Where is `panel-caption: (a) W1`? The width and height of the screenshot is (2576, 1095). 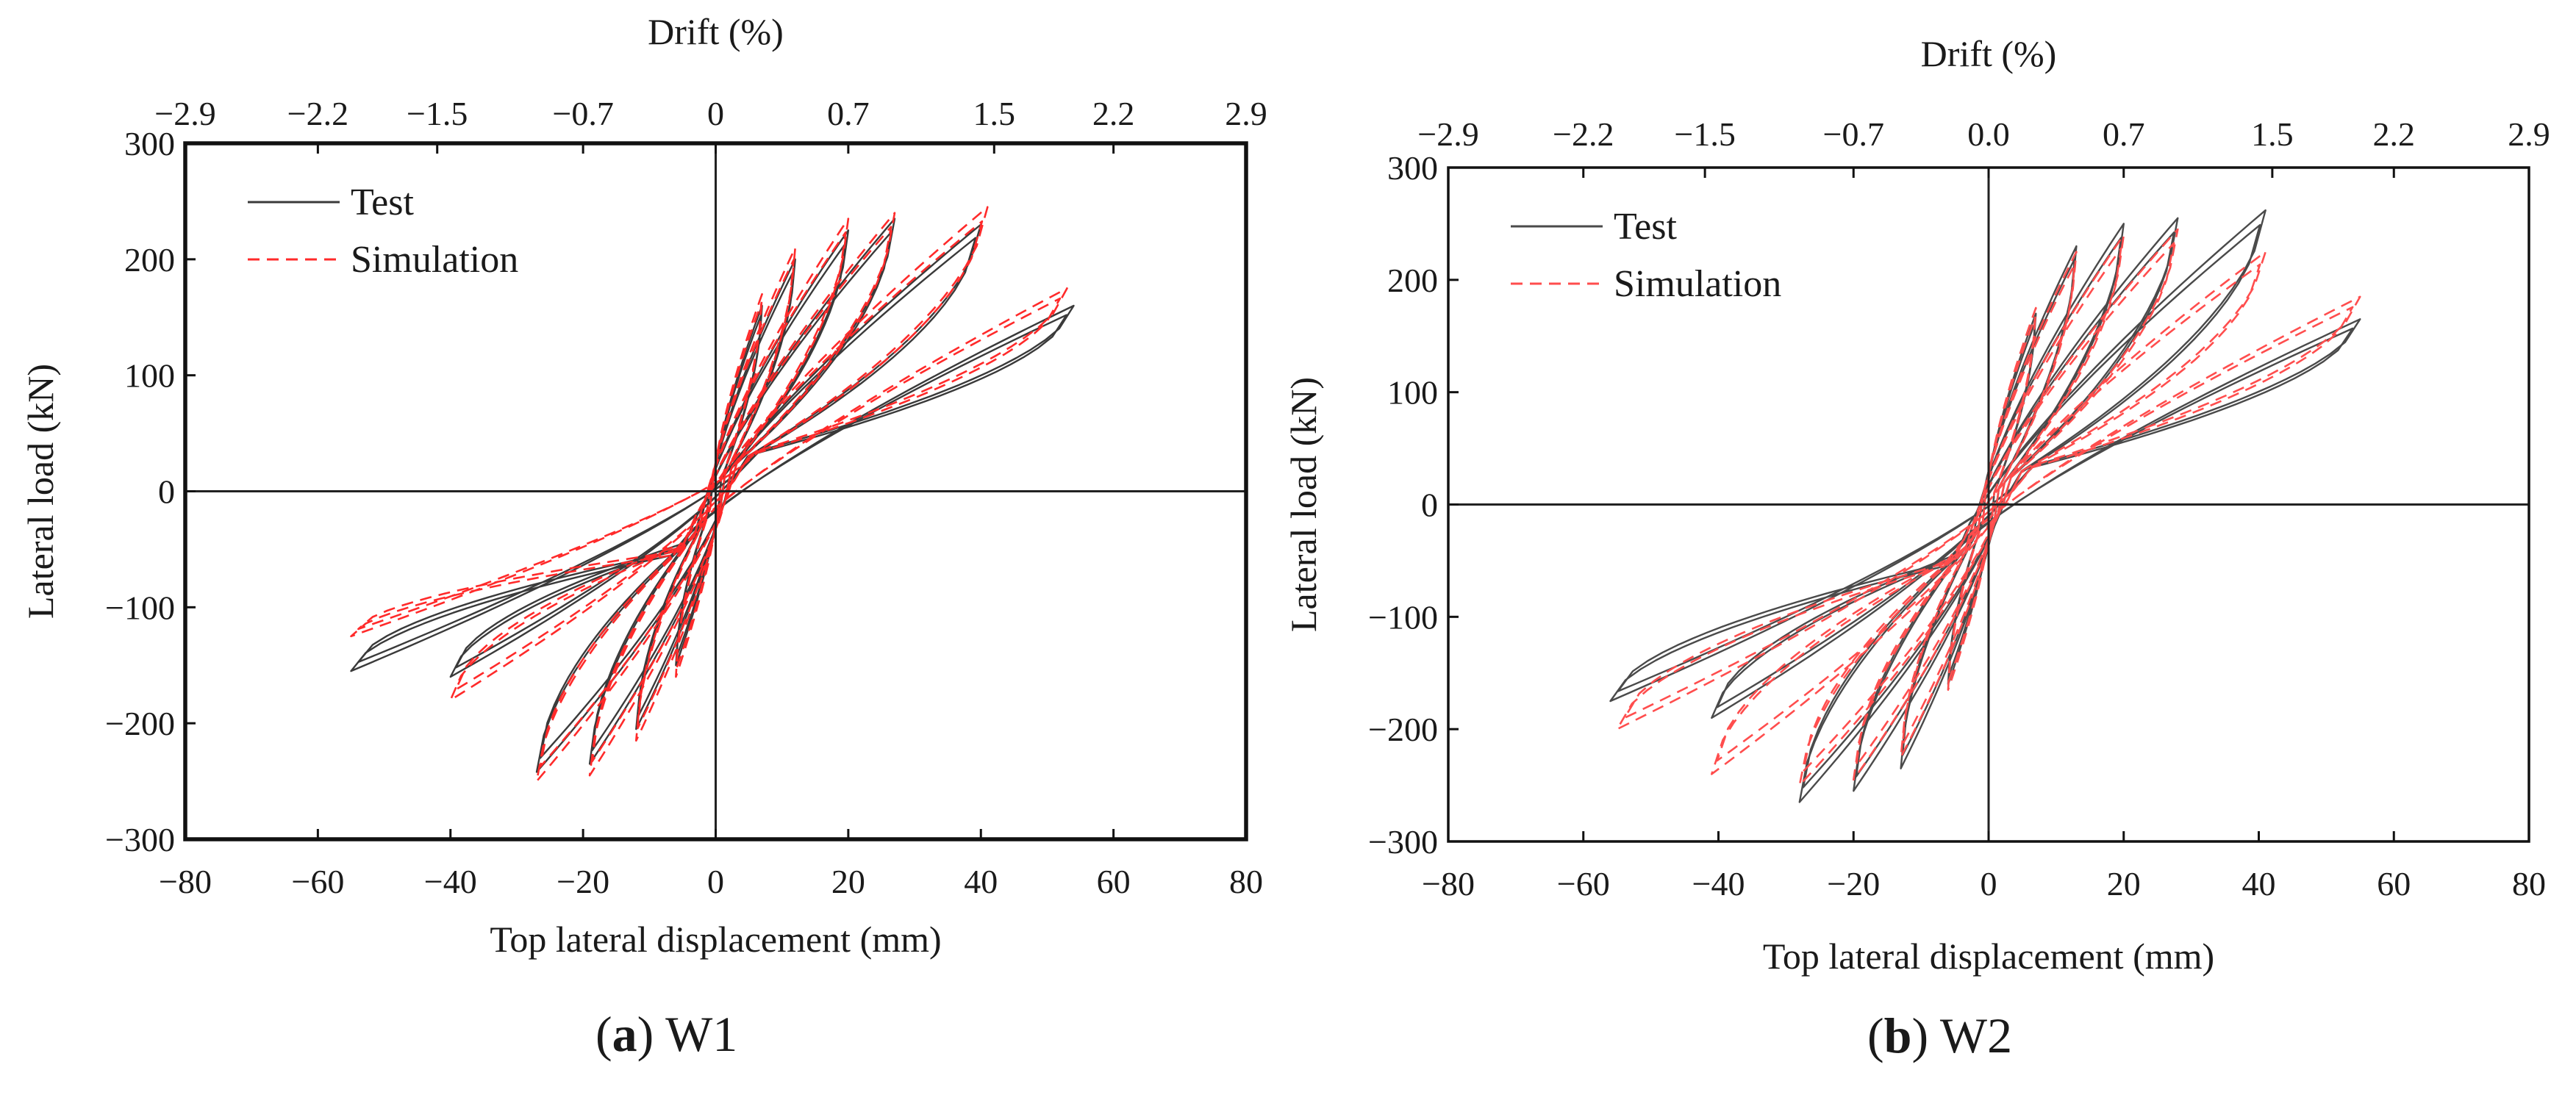
panel-caption: (a) W1 is located at coordinates (666, 1034).